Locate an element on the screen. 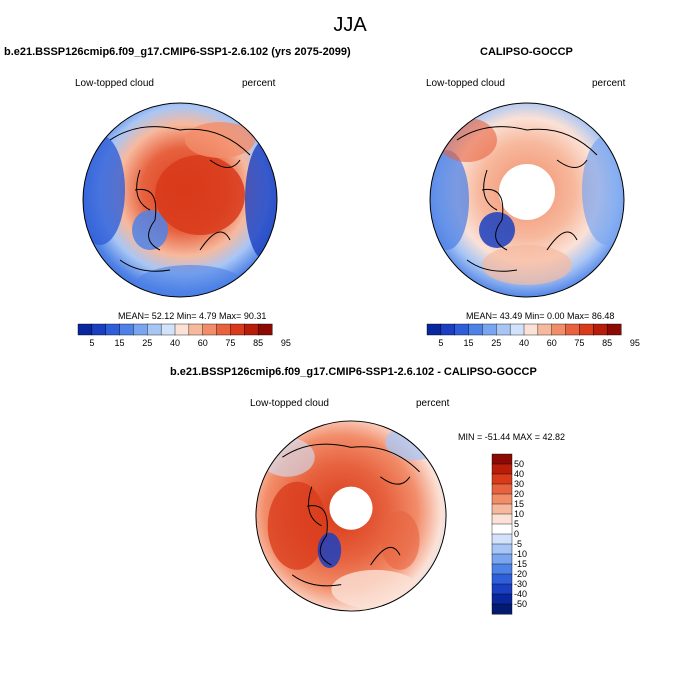  panel-obs-colorbar-tick-label: 60 is located at coordinates (552, 343).